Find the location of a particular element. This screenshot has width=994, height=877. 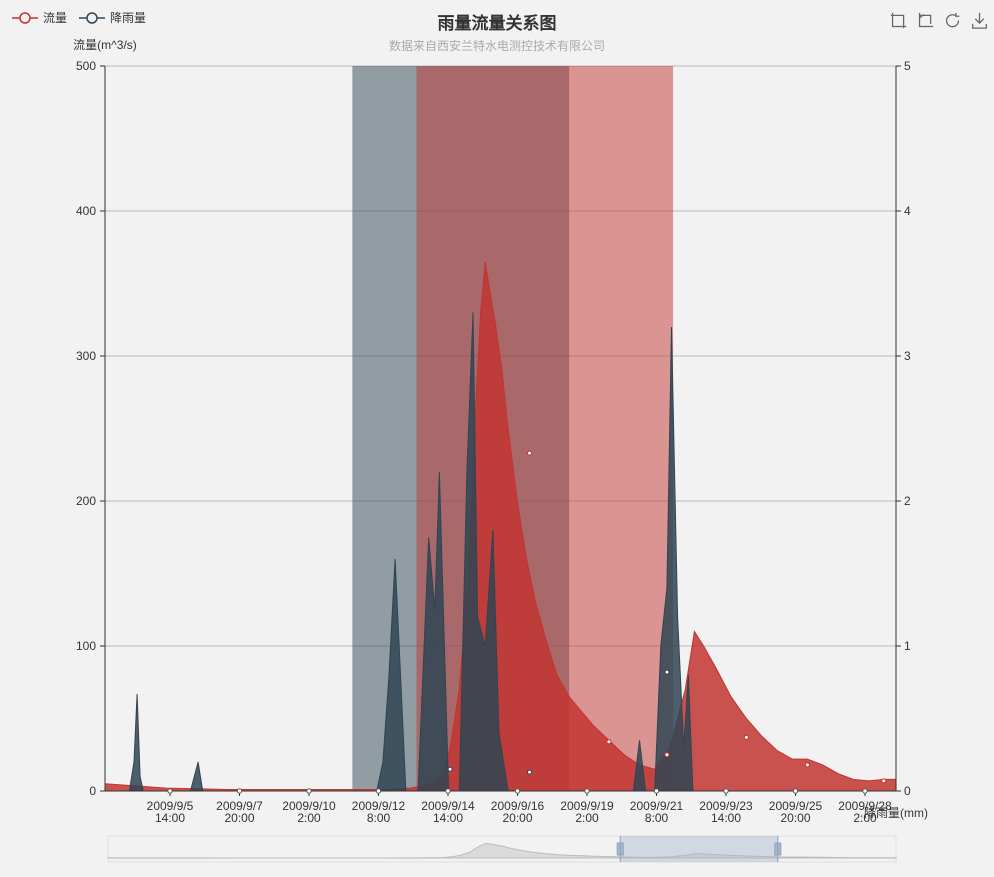

legend-item-rainfall: 降雨量 is located at coordinates (112, 17).